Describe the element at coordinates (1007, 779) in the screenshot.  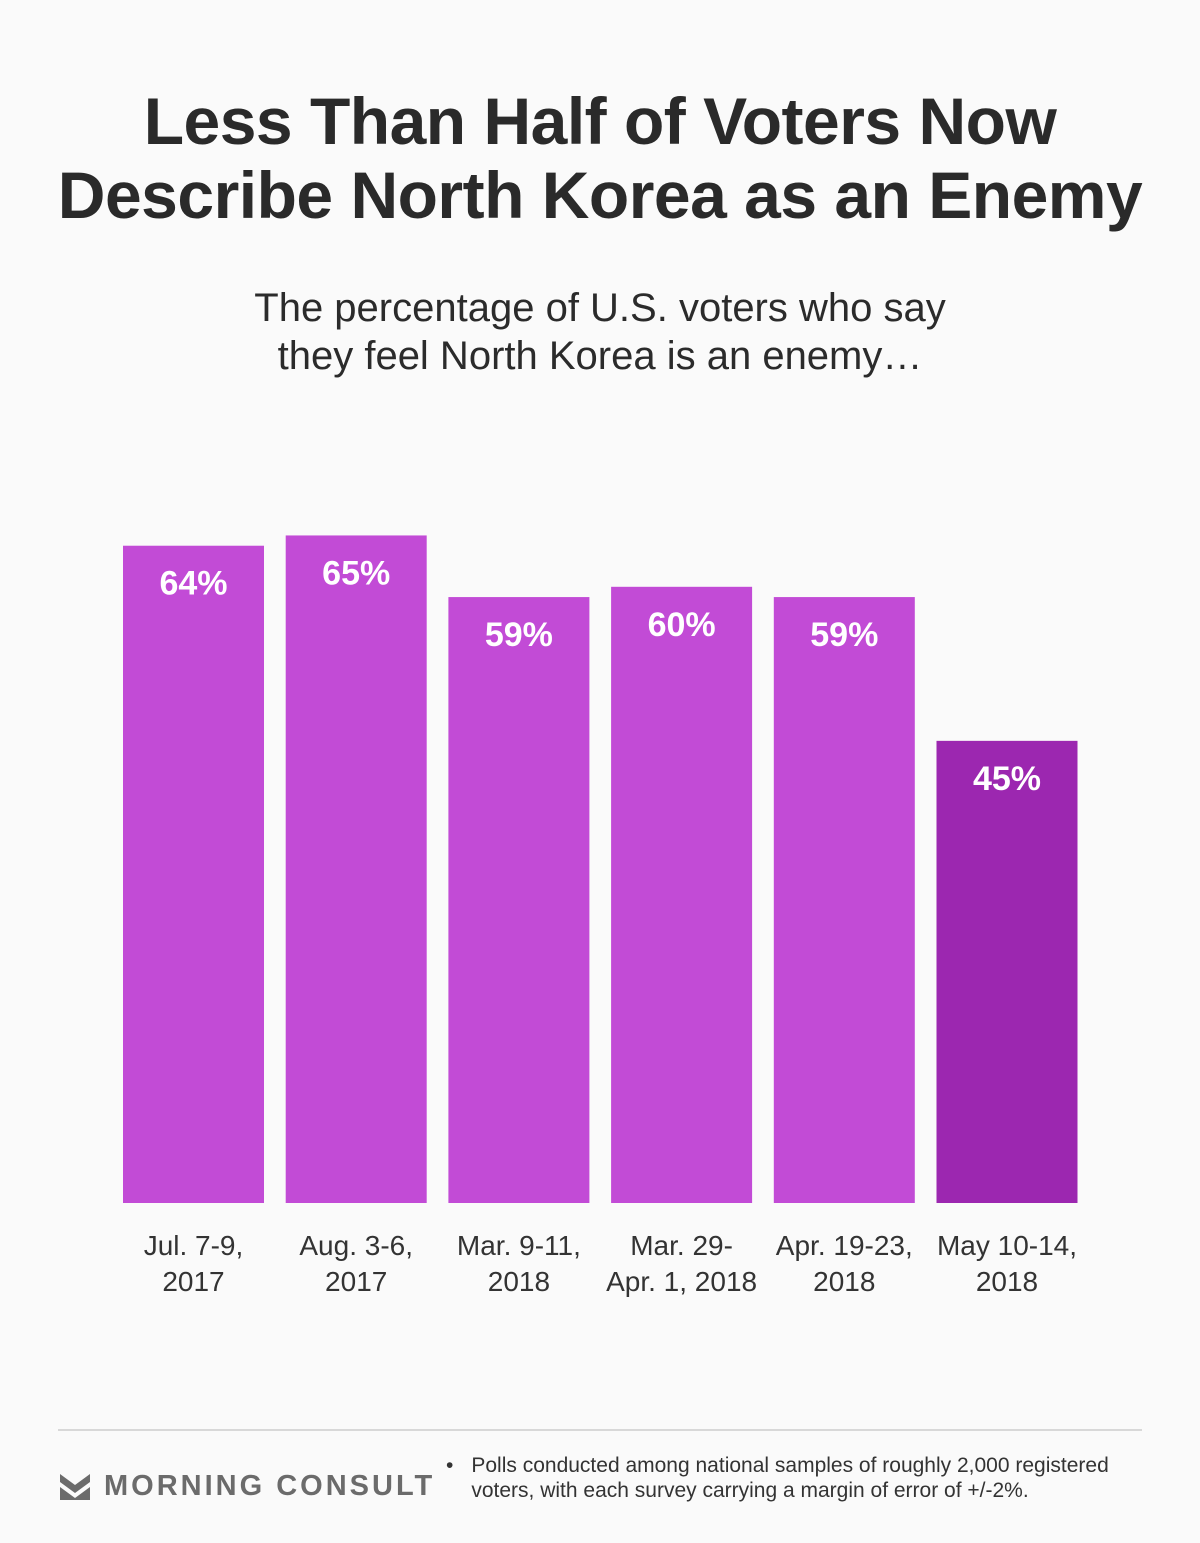
I see `data-label: 45%` at that location.